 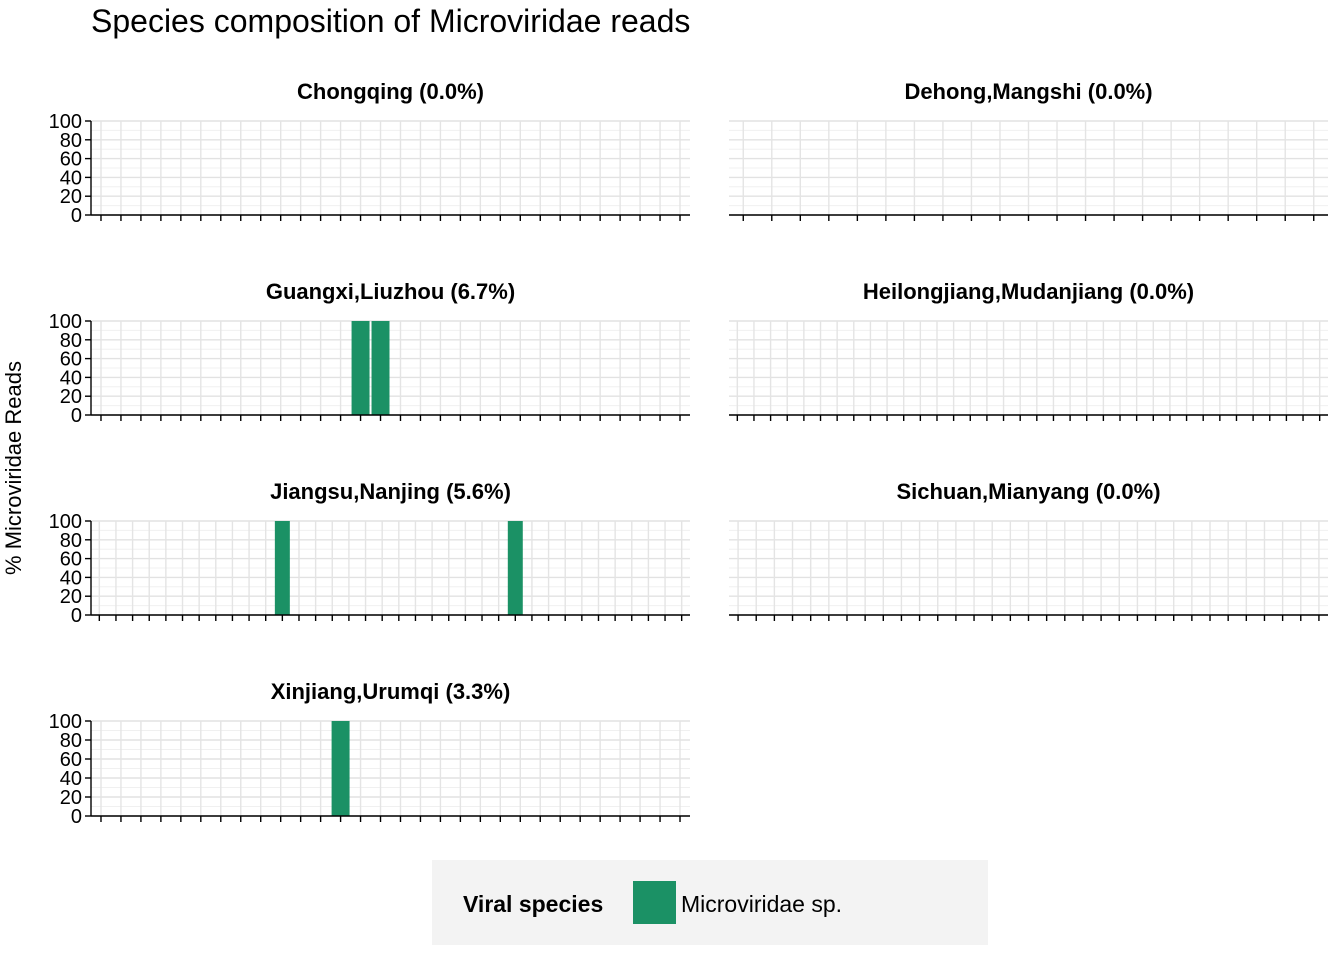 I want to click on facet-title: Xinjiang,Urumqi (3.3%), so click(x=391, y=691).